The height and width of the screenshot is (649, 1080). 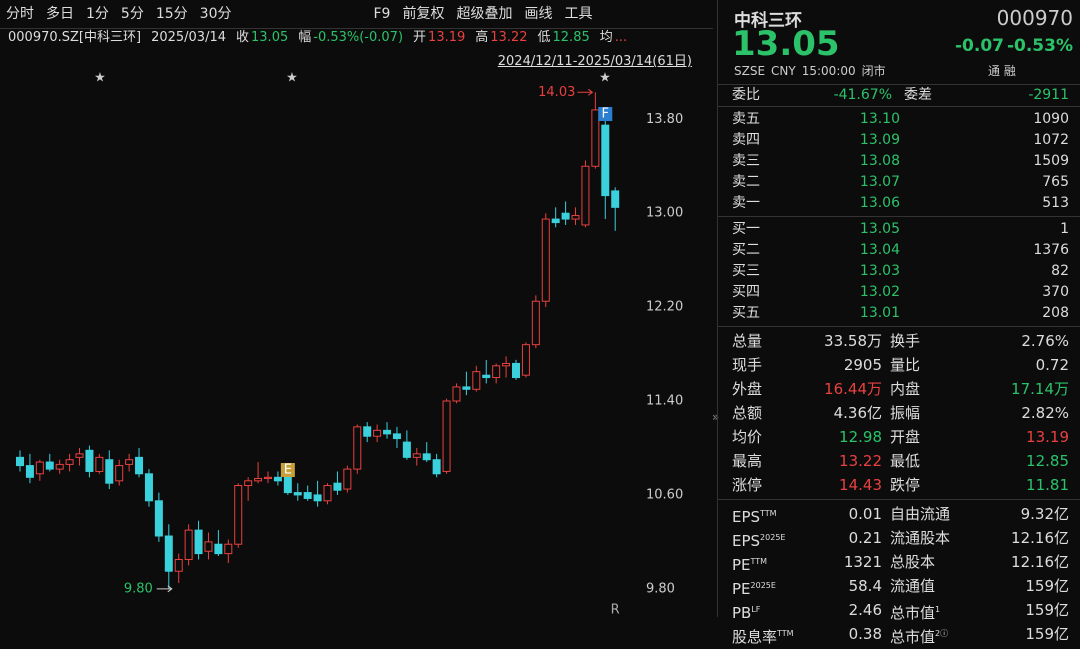 I want to click on label: 总市值1, so click(x=930, y=610).